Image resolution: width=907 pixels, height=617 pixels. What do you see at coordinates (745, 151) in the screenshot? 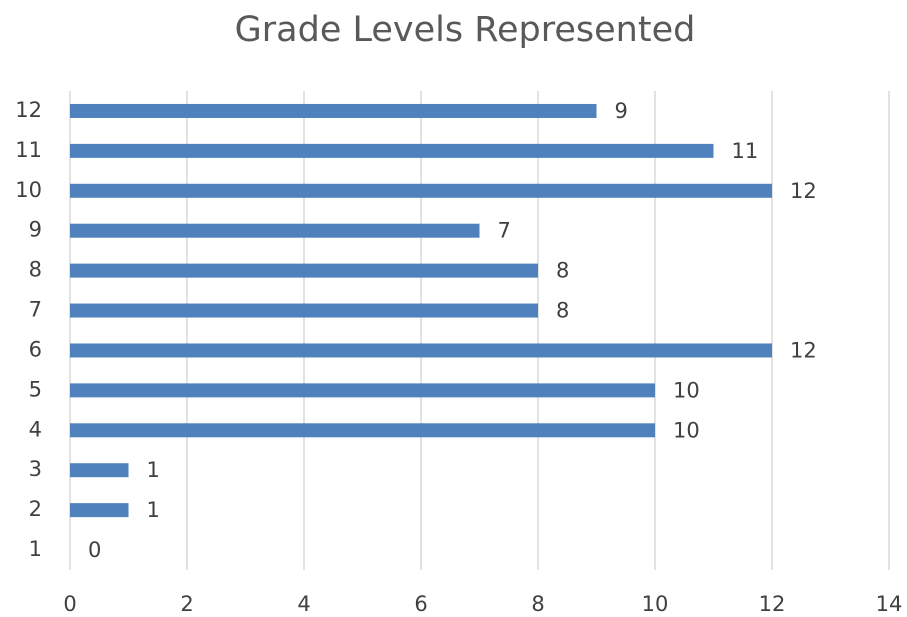
I see `data-label: 11` at bounding box center [745, 151].